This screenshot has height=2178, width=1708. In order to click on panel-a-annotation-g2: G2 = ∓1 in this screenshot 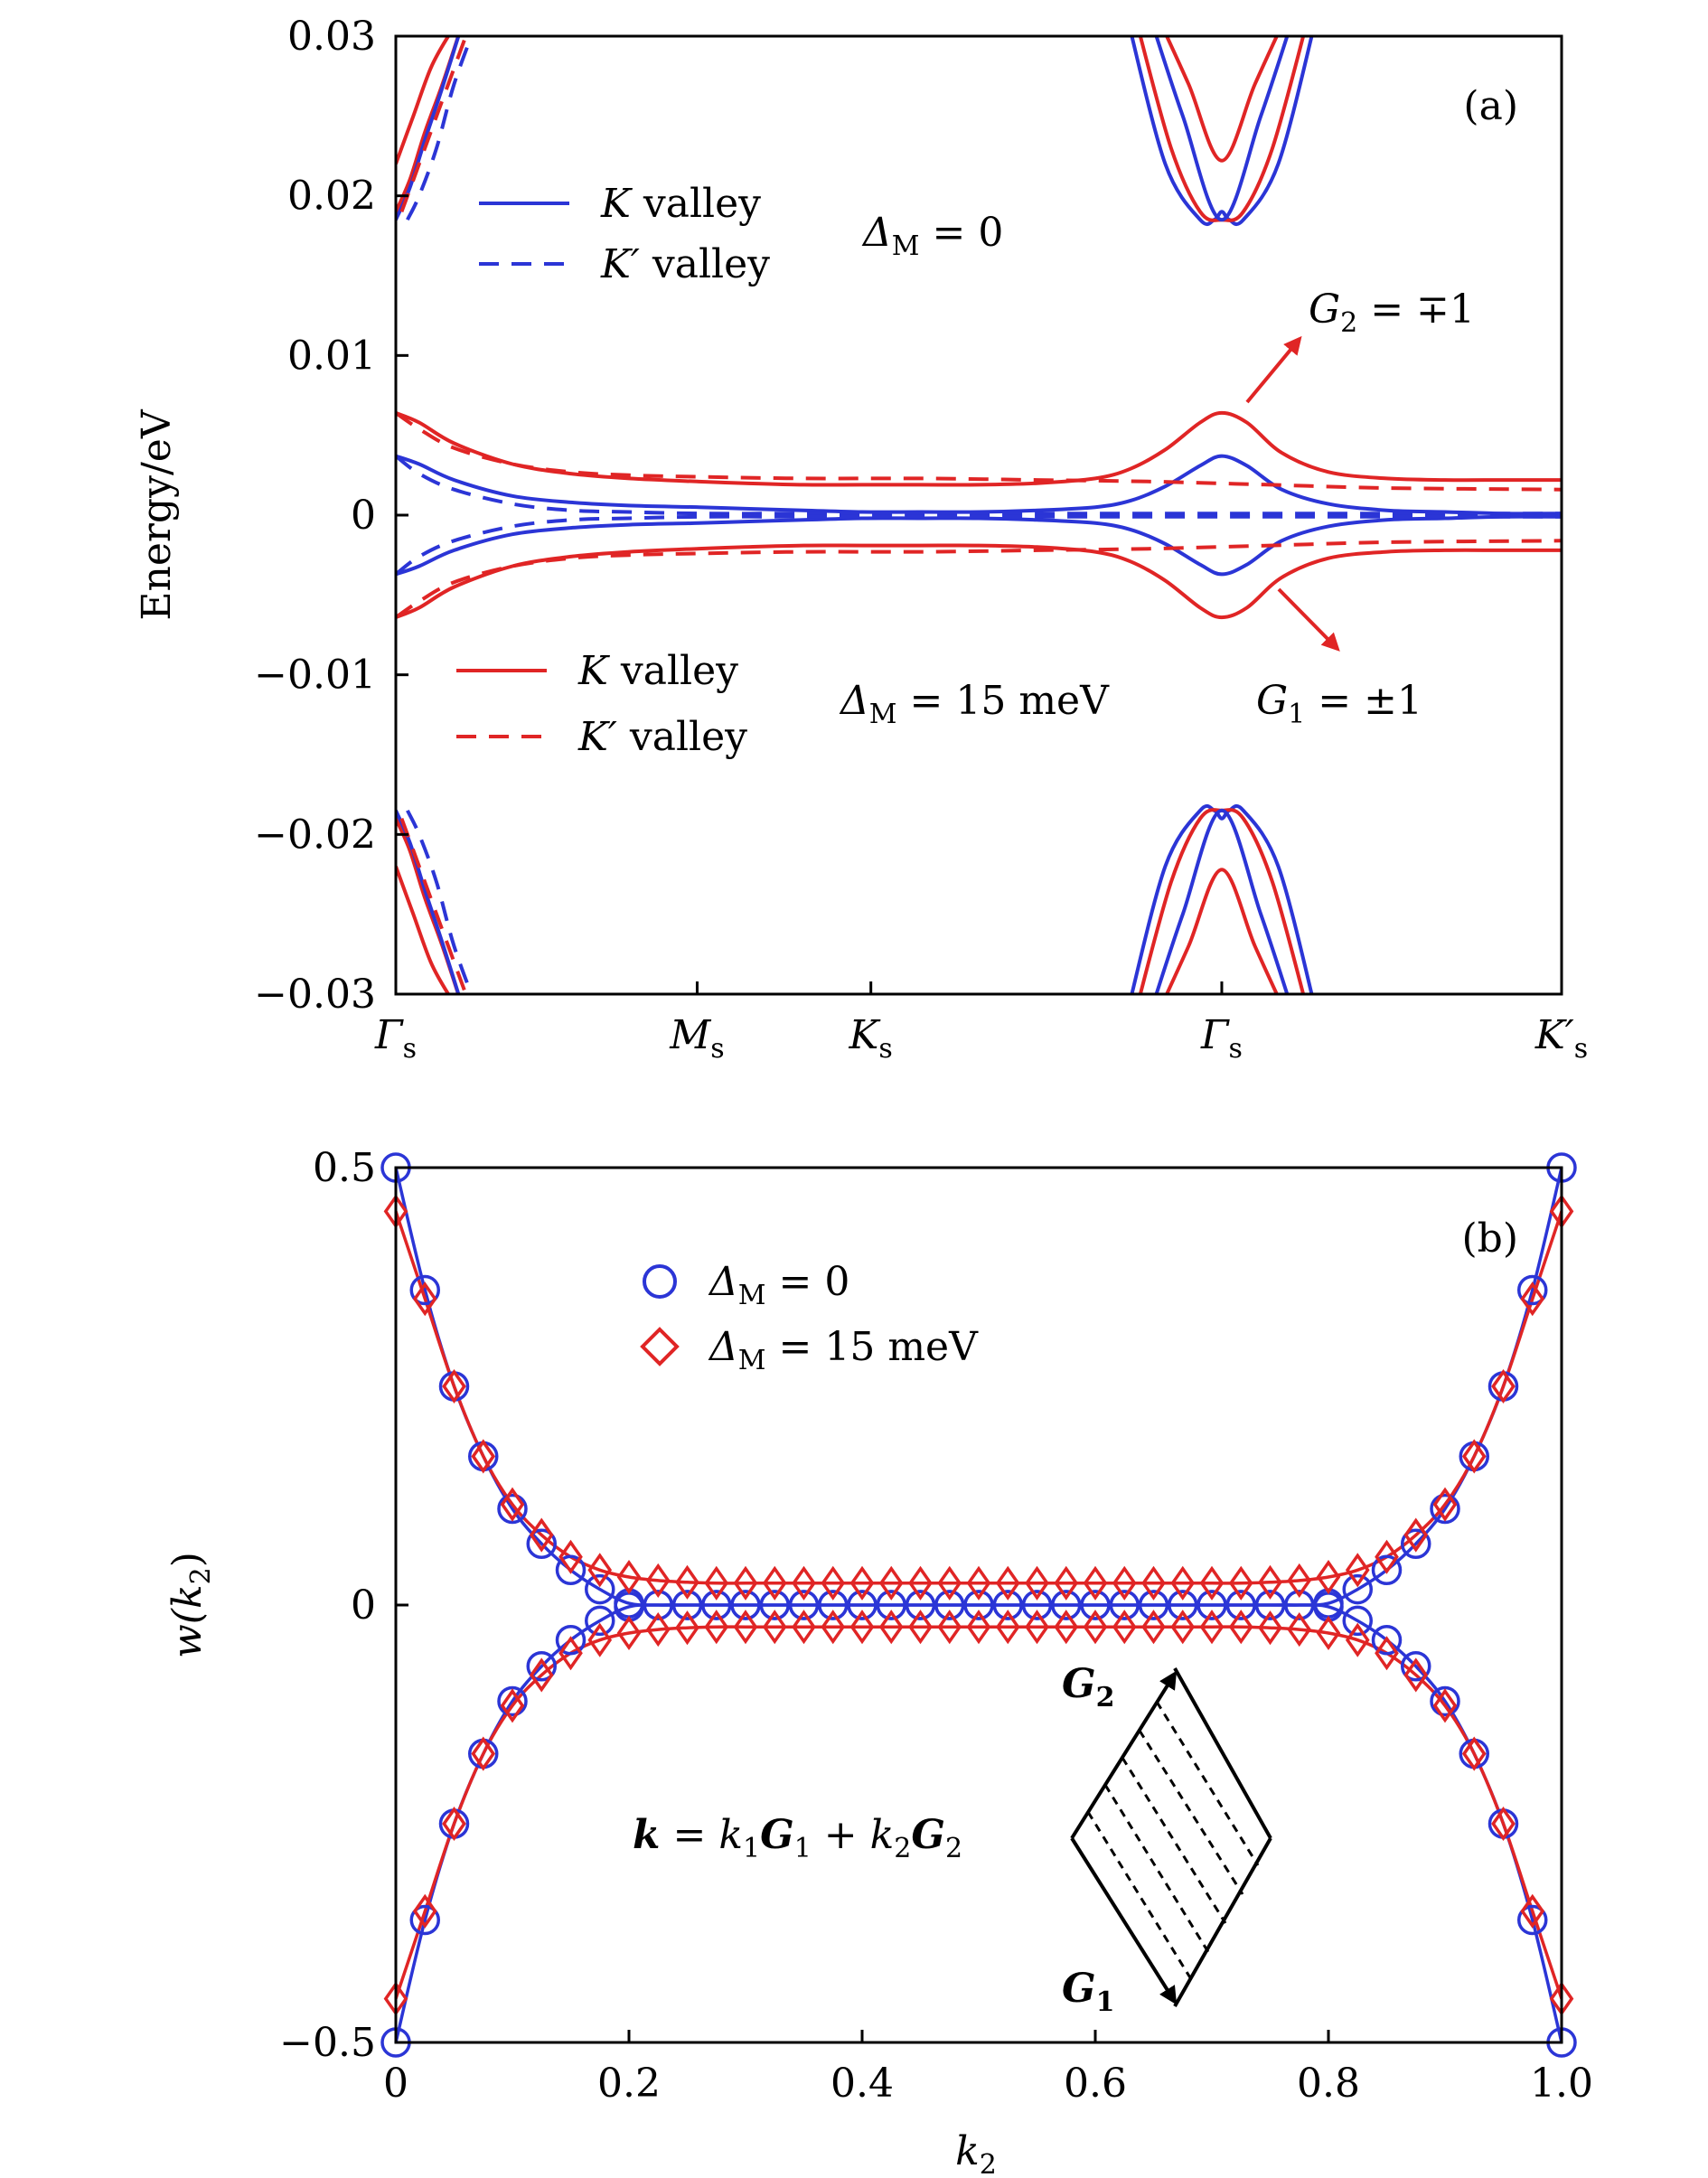, I will do `click(1360, 345)`.